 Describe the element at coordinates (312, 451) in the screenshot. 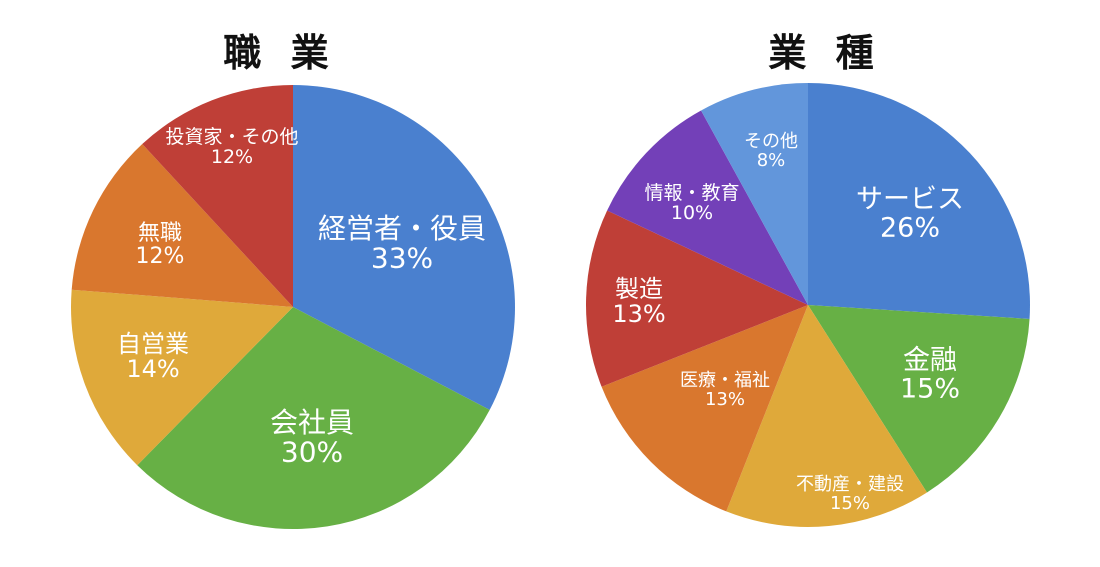

I see `slice-value-label: 30%` at that location.